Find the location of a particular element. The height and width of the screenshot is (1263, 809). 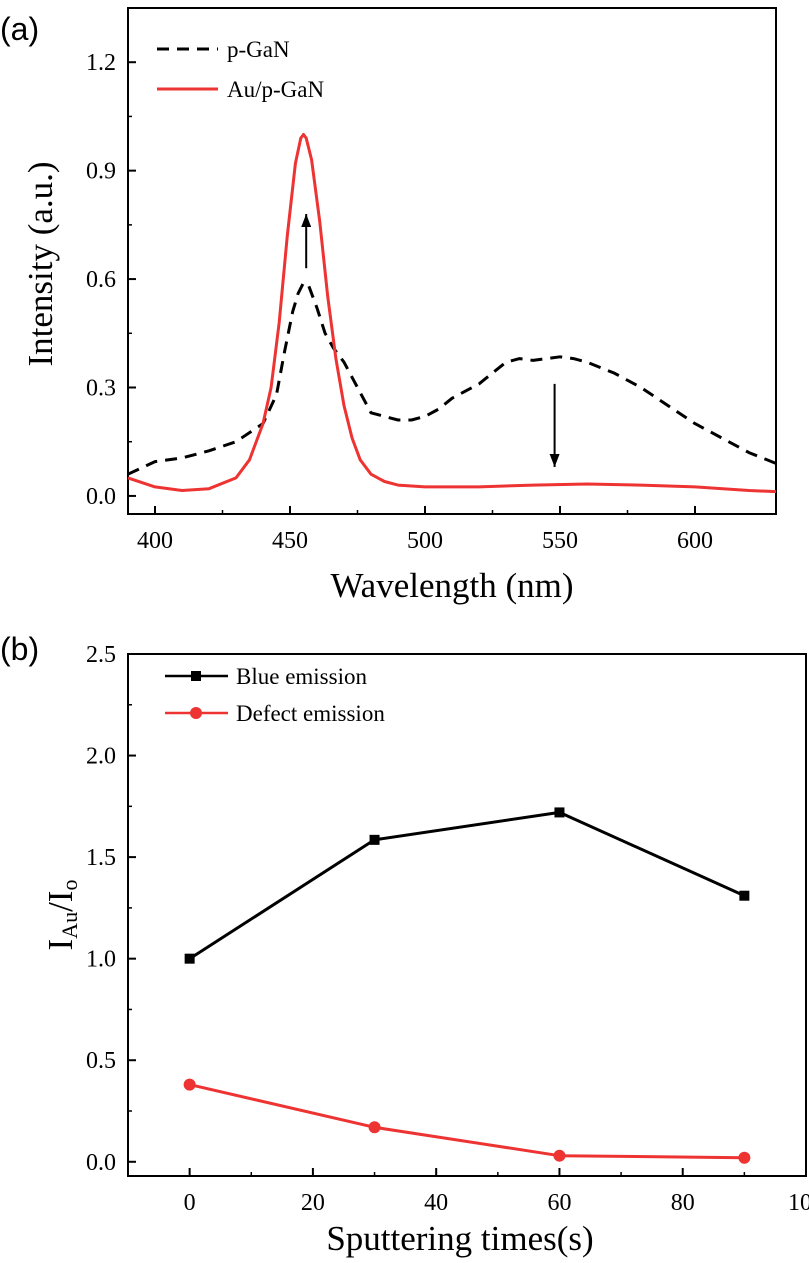

x-tick-label: 450 is located at coordinates (290, 541).